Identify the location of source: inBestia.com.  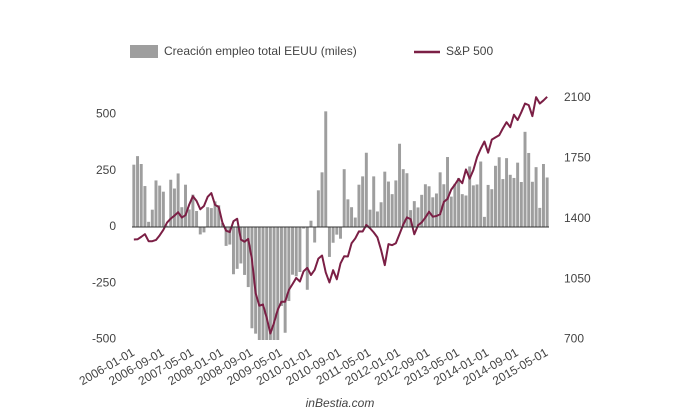
(340, 403).